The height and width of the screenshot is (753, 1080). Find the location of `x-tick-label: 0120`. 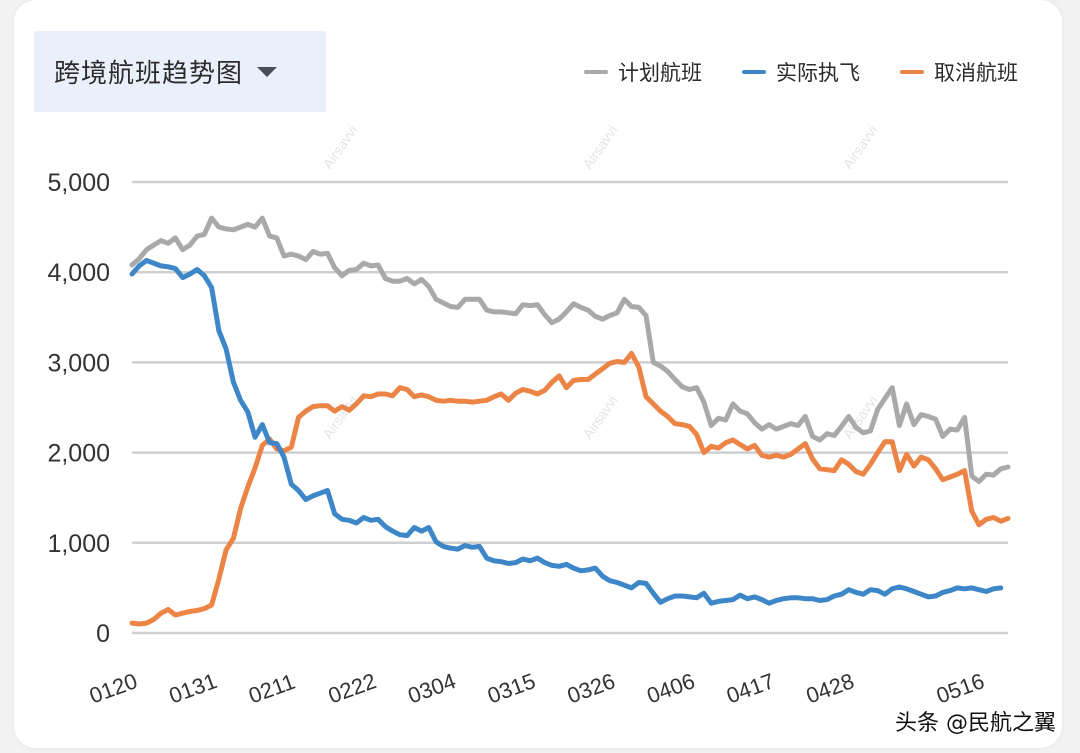

x-tick-label: 0120 is located at coordinates (113, 688).